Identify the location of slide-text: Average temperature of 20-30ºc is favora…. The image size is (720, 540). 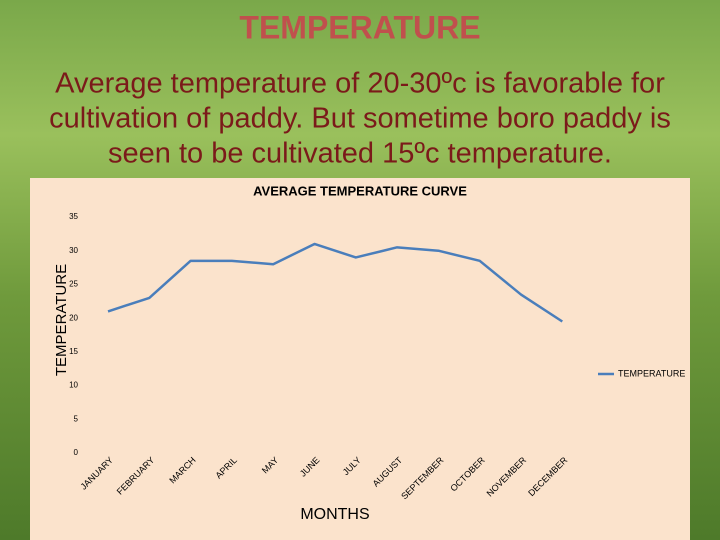
(360, 84).